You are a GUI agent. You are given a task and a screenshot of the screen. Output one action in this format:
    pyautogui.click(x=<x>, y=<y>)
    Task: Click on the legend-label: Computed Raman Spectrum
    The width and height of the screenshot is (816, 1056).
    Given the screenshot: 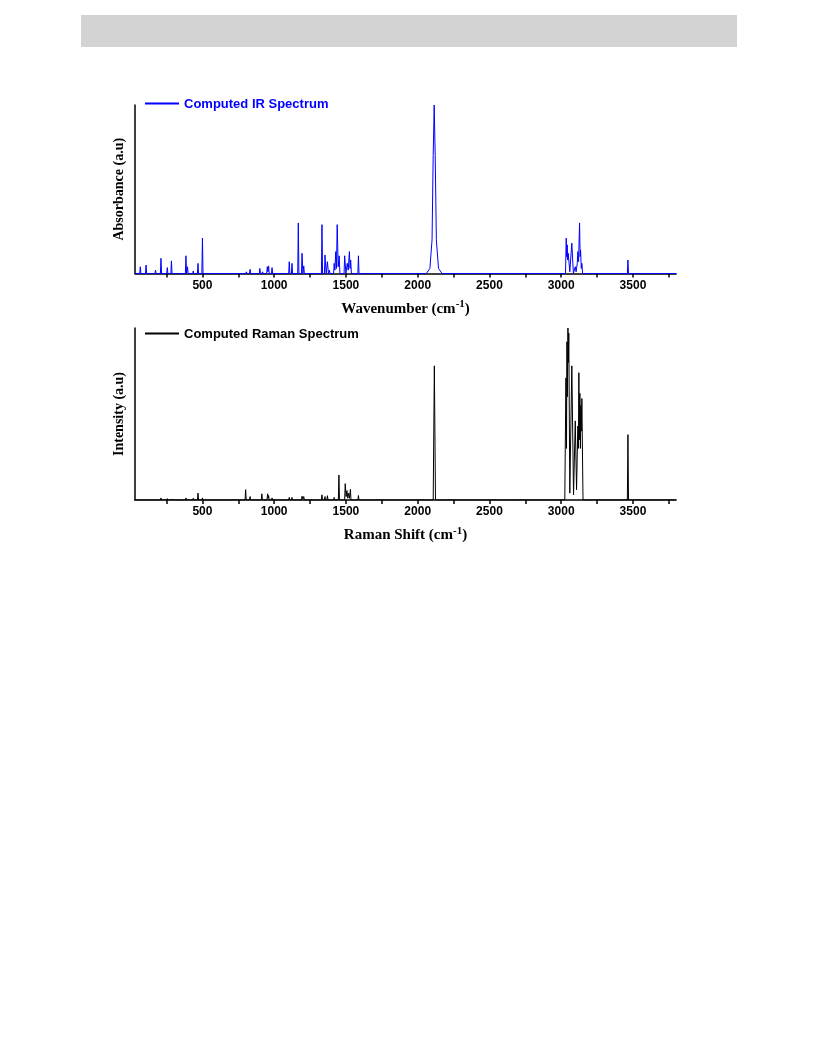 What is the action you would take?
    pyautogui.click(x=271, y=333)
    